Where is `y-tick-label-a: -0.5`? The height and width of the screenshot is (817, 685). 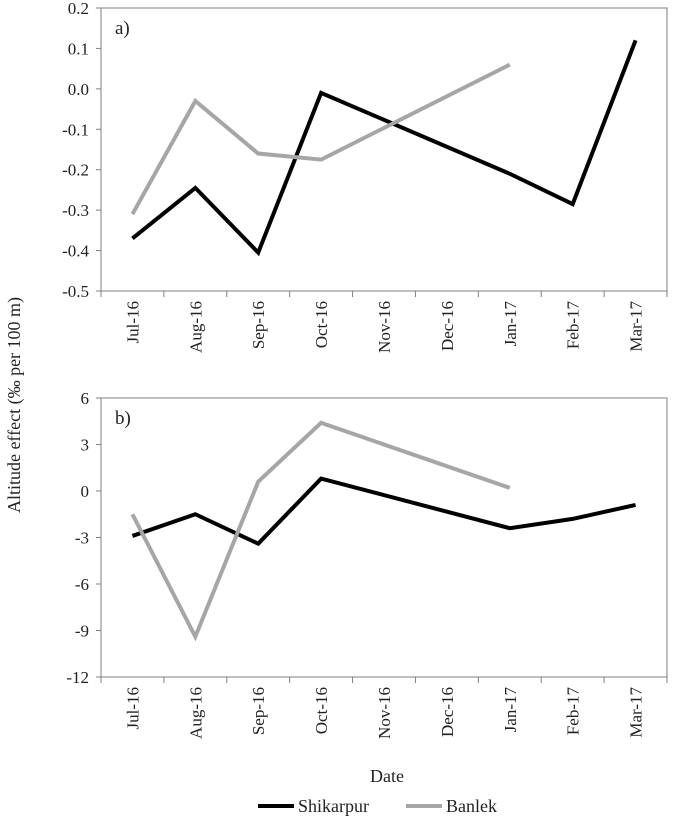 y-tick-label-a: -0.5 is located at coordinates (75, 291).